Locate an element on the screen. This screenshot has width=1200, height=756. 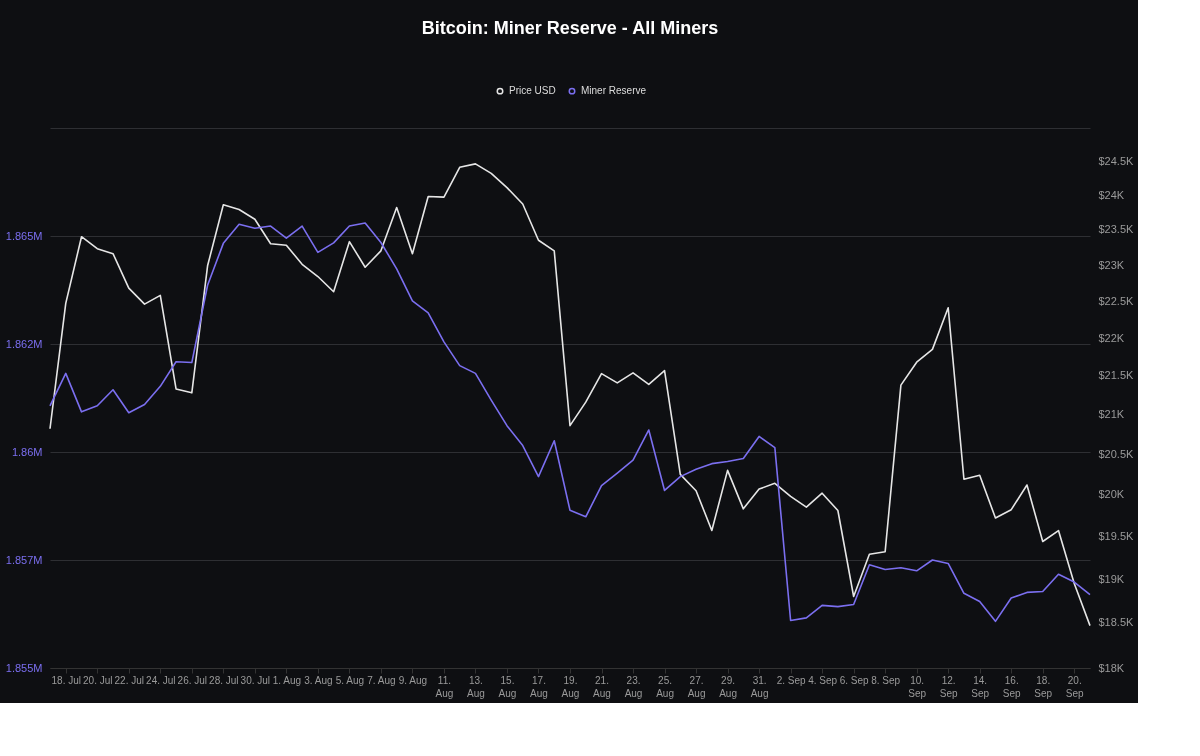
y2-tick-label: $21.5K is located at coordinates (1116, 375).